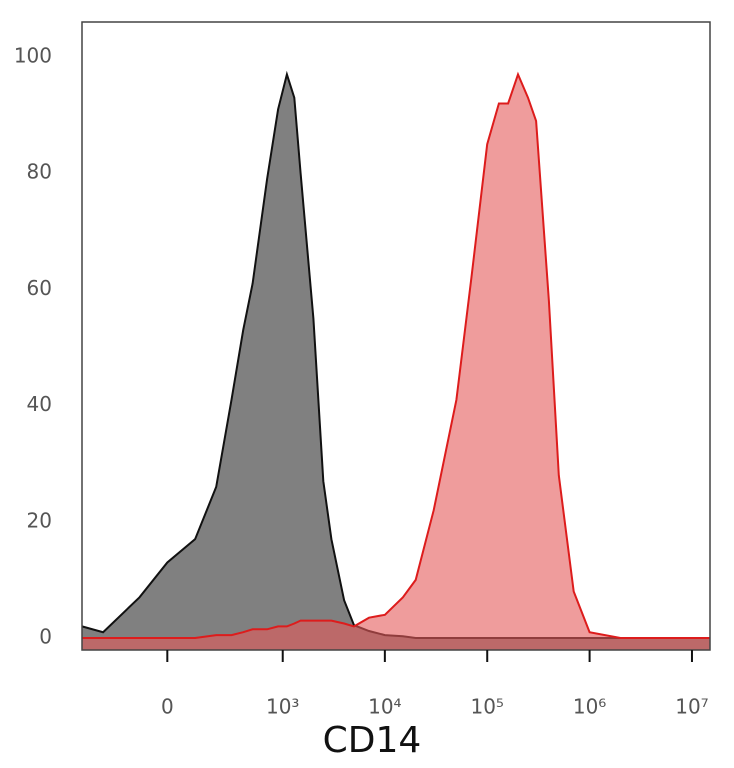 The width and height of the screenshot is (734, 768). What do you see at coordinates (691, 707) in the screenshot?
I see `x-tick-label: 10⁷` at bounding box center [691, 707].